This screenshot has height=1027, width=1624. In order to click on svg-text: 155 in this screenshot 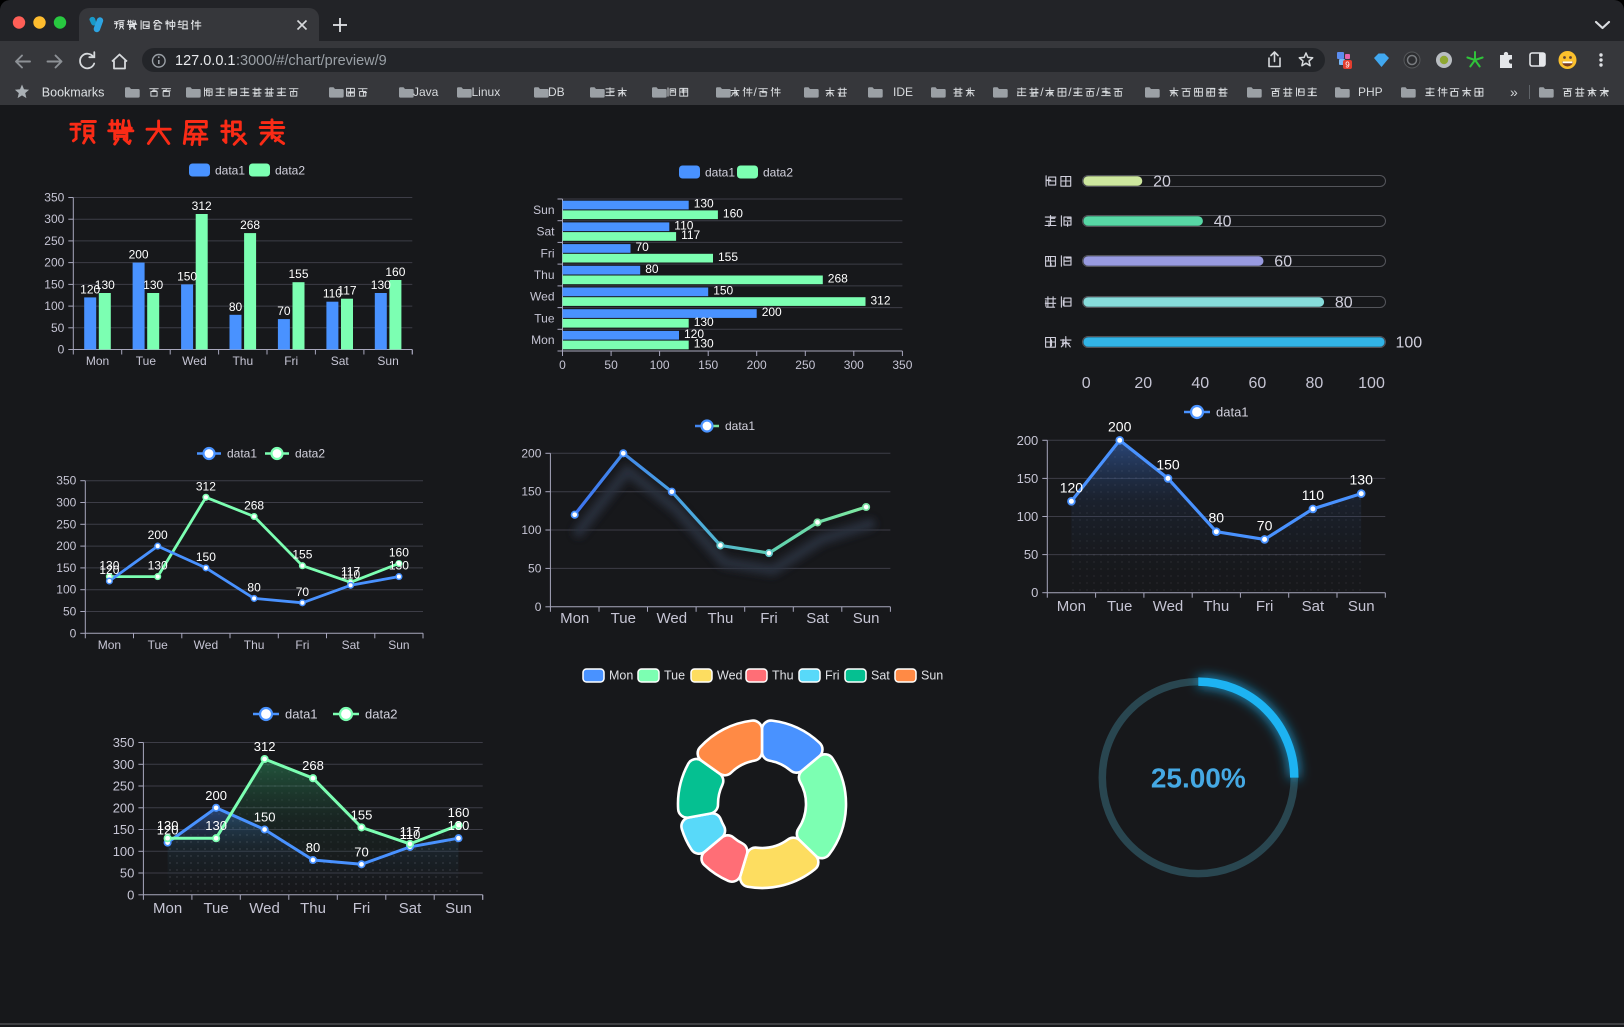, I will do `click(362, 814)`.